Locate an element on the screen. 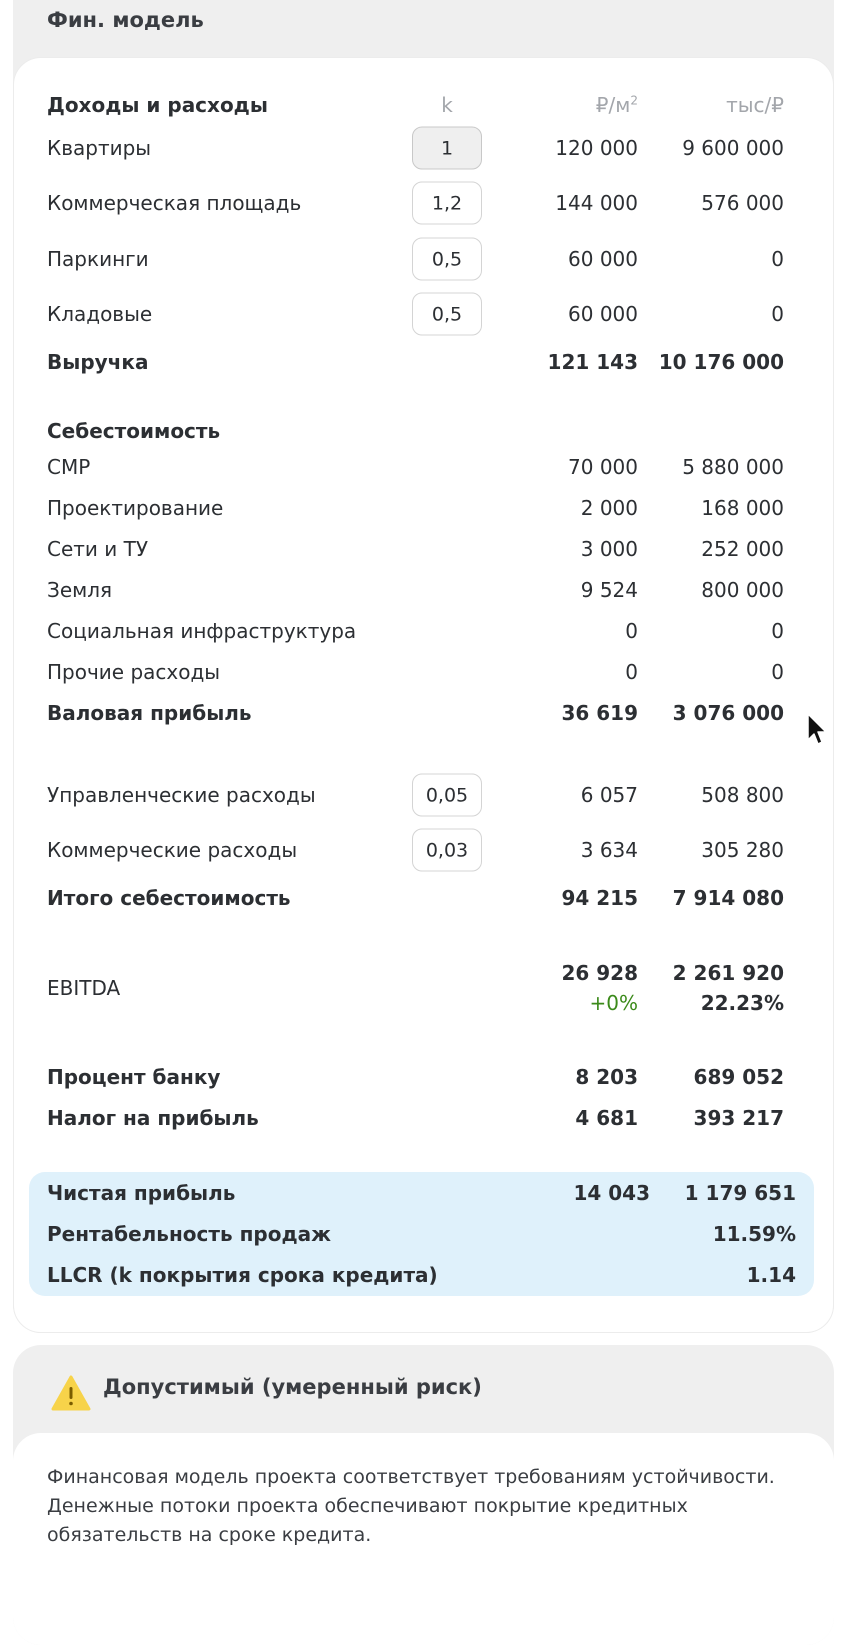 The width and height of the screenshot is (843, 1645). row-per-m2: 14 043 is located at coordinates (611, 1193).